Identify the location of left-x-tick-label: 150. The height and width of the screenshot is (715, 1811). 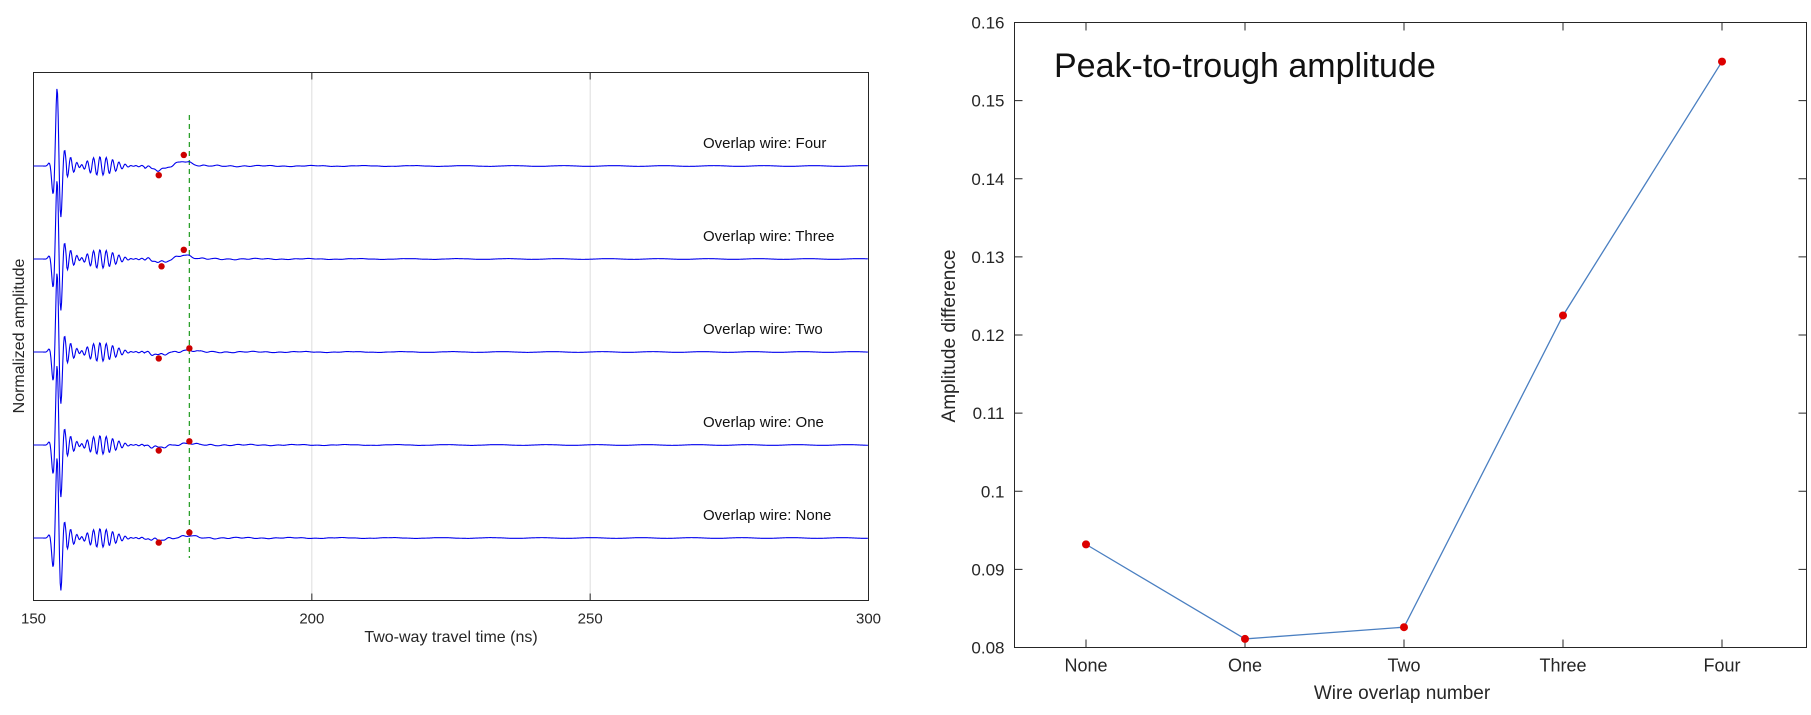
(33, 619).